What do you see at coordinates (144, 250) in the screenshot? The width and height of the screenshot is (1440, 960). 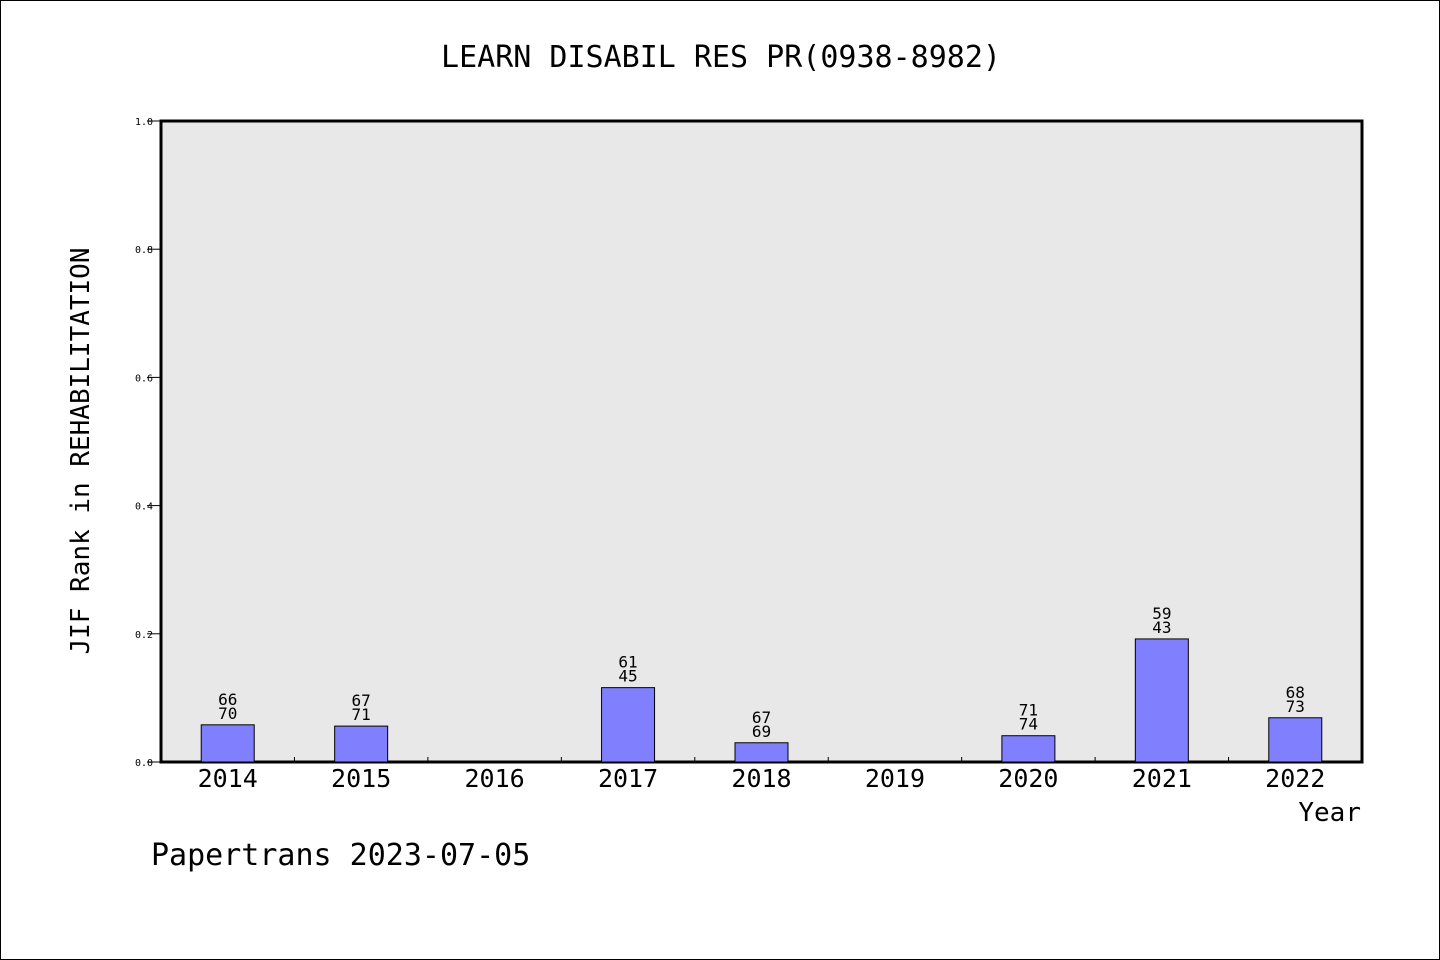 I see `y-tick-label: 0.8` at bounding box center [144, 250].